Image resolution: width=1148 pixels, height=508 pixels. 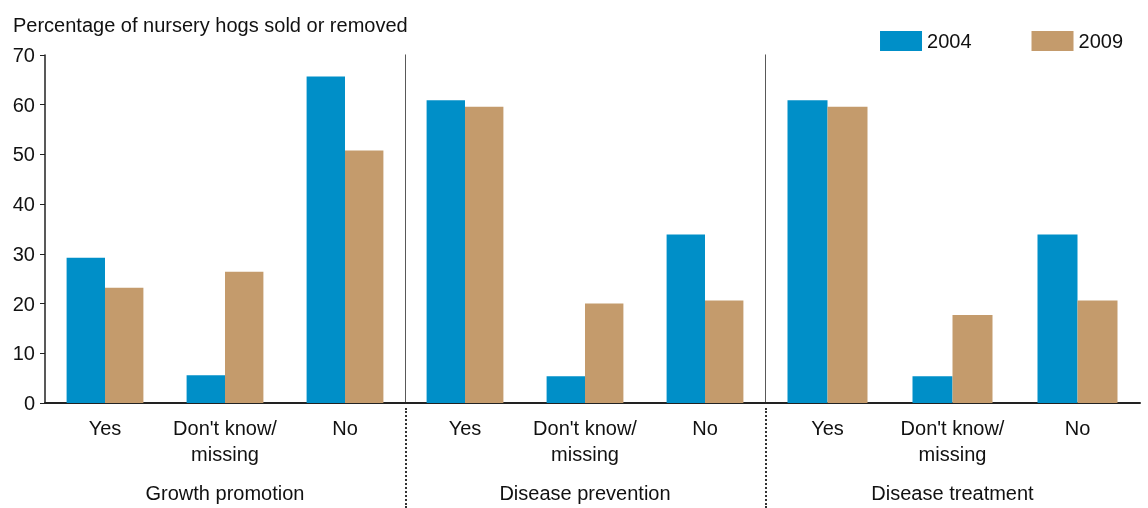 What do you see at coordinates (949, 41) in the screenshot?
I see `legend-label: 2004` at bounding box center [949, 41].